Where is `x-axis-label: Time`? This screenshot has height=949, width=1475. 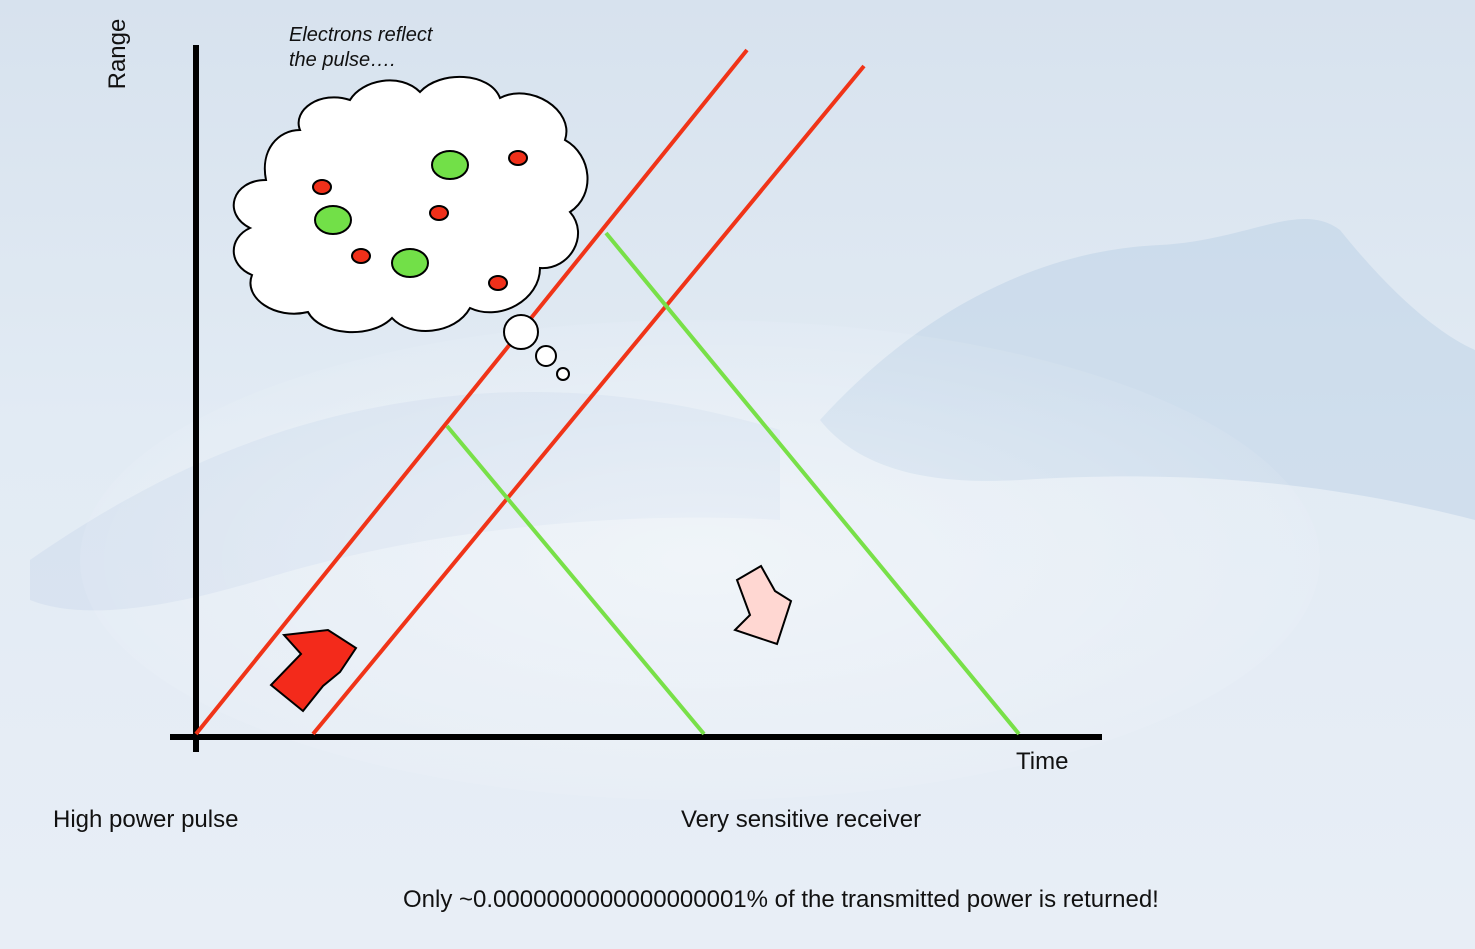
x-axis-label: Time is located at coordinates (1042, 761).